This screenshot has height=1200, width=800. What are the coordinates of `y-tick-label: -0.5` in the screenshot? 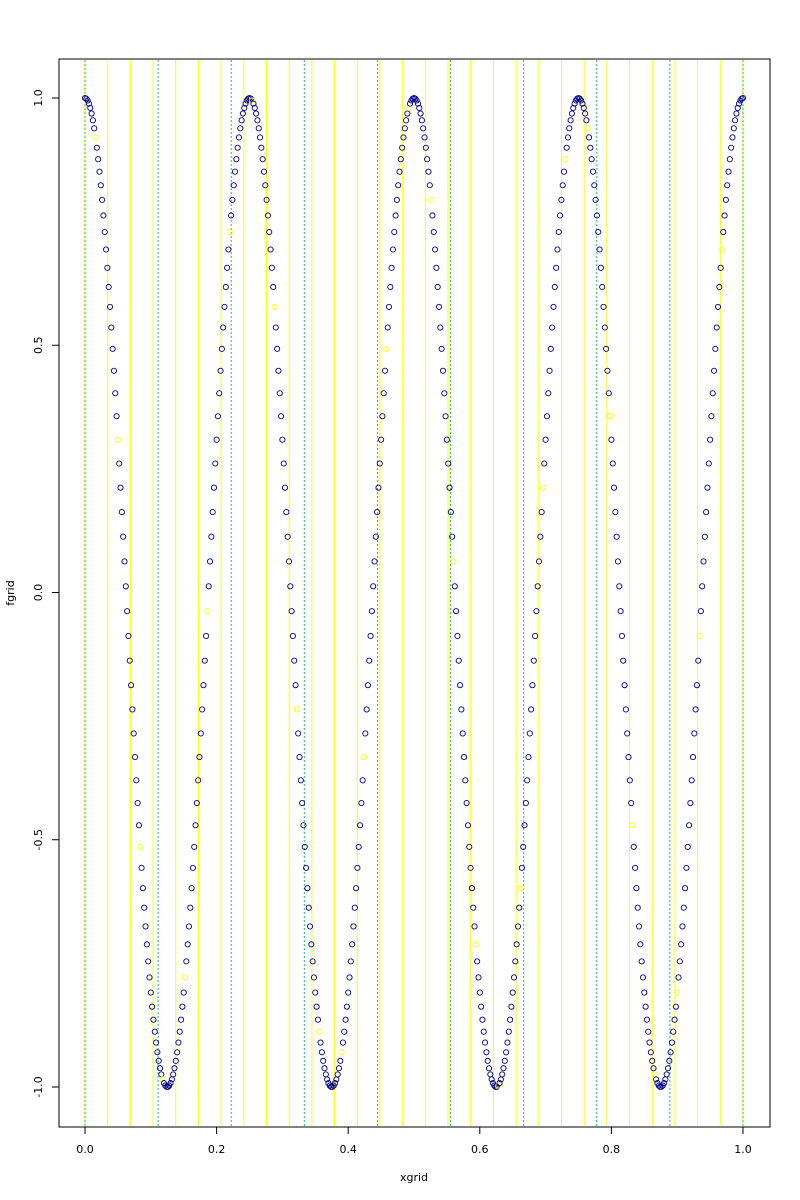 It's located at (38, 839).